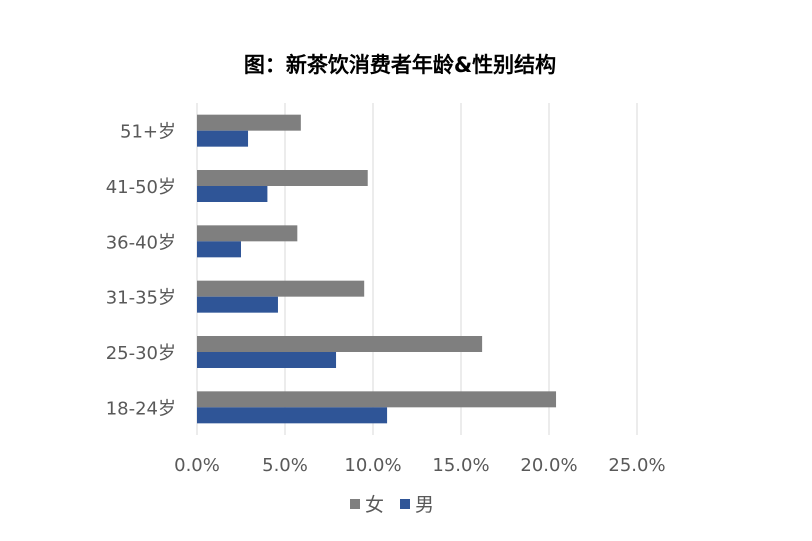  What do you see at coordinates (141, 408) in the screenshot?
I see `category-label: 18-24岁` at bounding box center [141, 408].